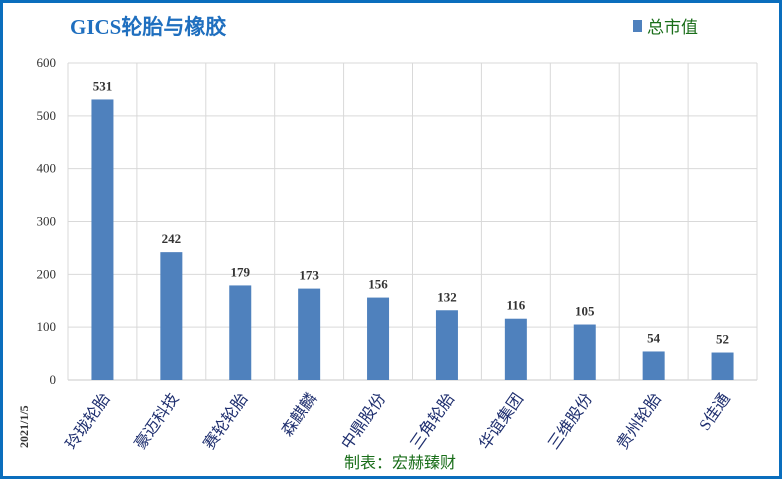 The image size is (782, 479). Describe the element at coordinates (400, 463) in the screenshot. I see `chart-footer: 制表：宏赫臻财` at that location.